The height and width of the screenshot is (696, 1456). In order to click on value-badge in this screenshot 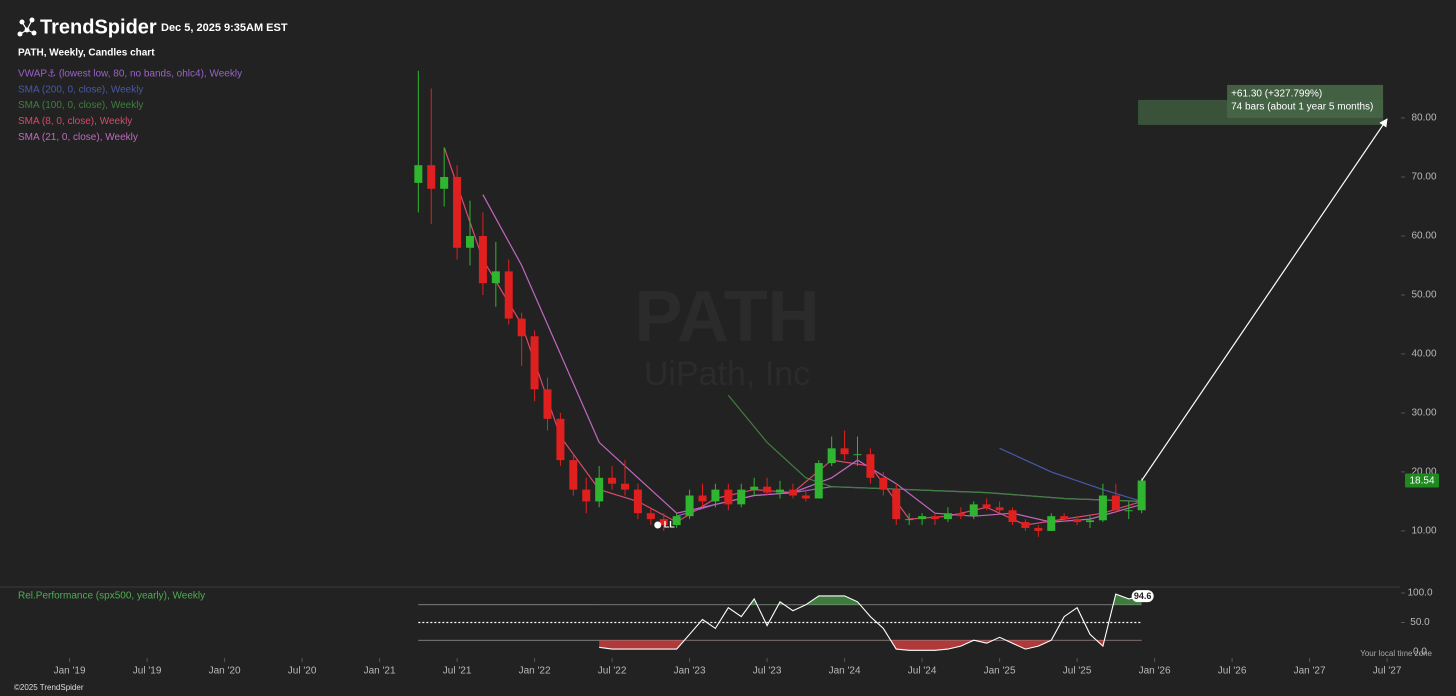, I will do `click(1142, 596)`.